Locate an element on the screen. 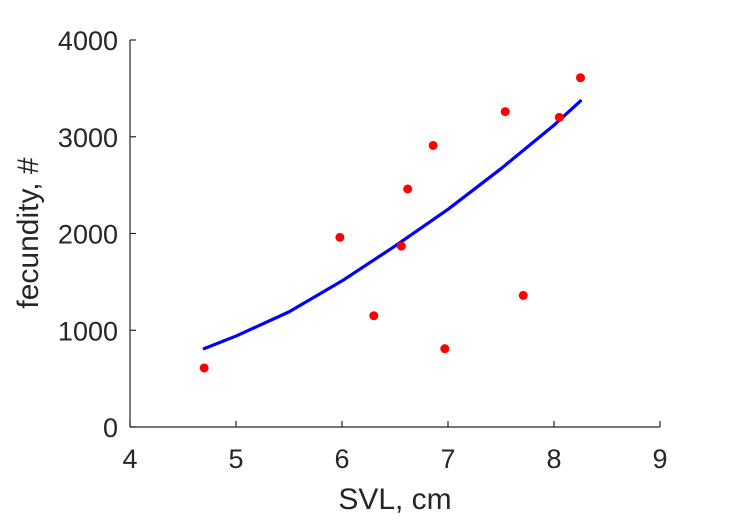  x-tick-label: 9 is located at coordinates (659, 459).